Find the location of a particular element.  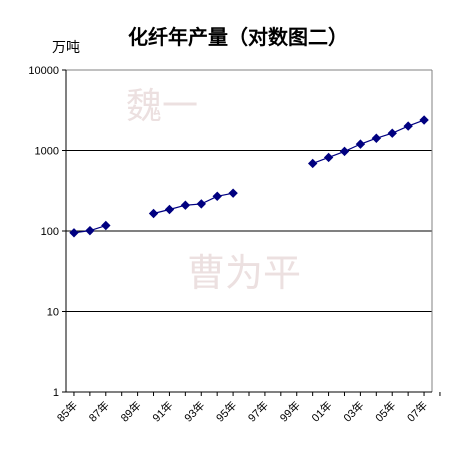

x-tick-label: 05年 is located at coordinates (385, 411).